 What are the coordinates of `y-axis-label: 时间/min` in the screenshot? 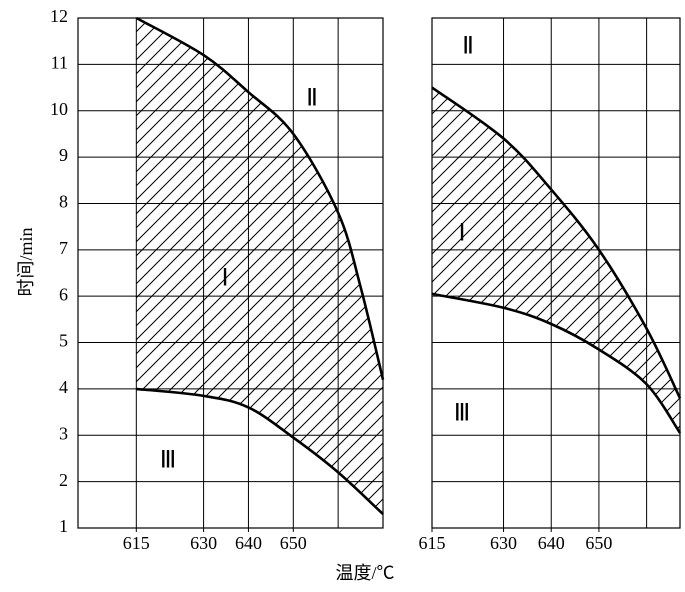 It's located at (26, 261).